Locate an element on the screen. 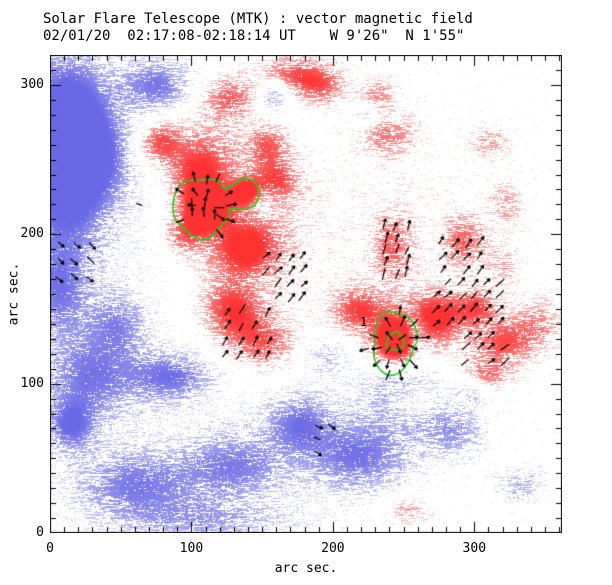  x-tick-label: 0 is located at coordinates (50, 548).